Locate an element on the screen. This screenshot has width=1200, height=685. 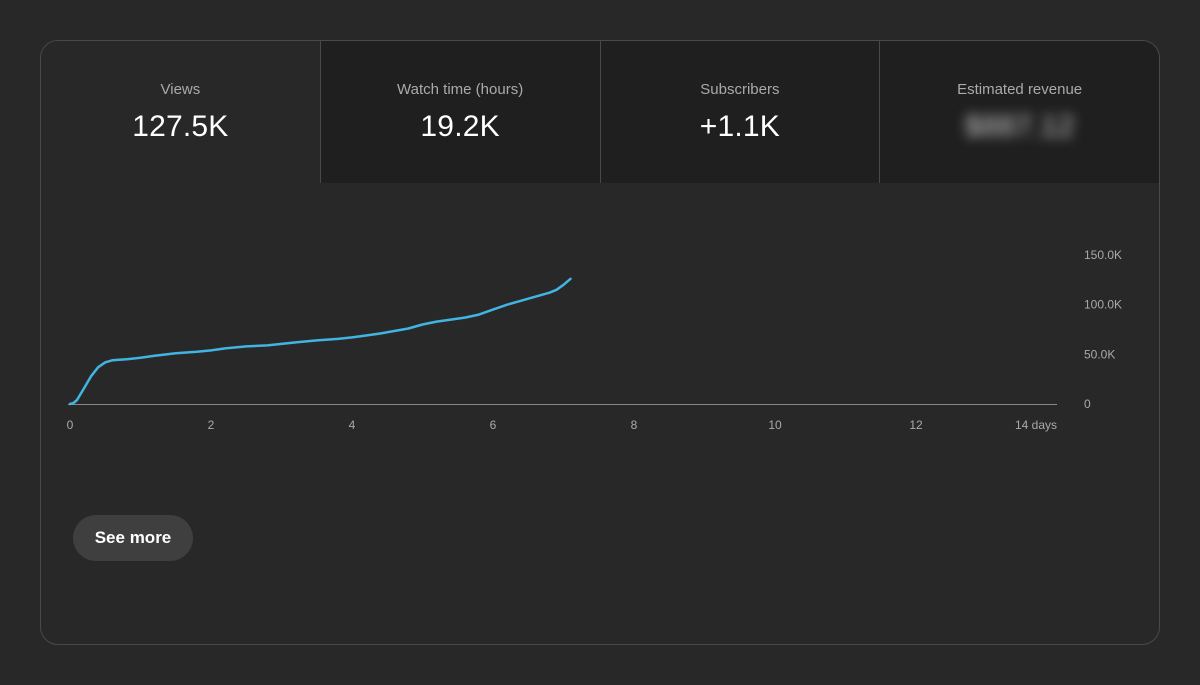
x-tick-label: 2 is located at coordinates (211, 425).